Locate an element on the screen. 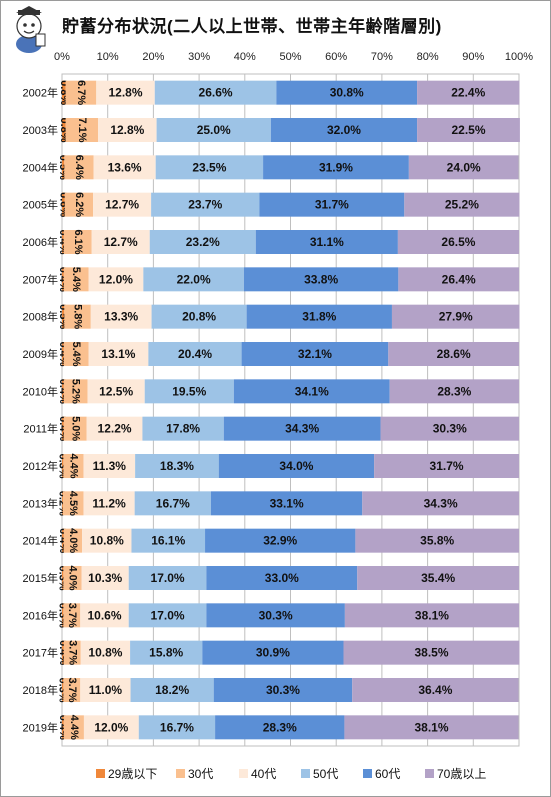  data-label: 11.0% is located at coordinates (106, 690).